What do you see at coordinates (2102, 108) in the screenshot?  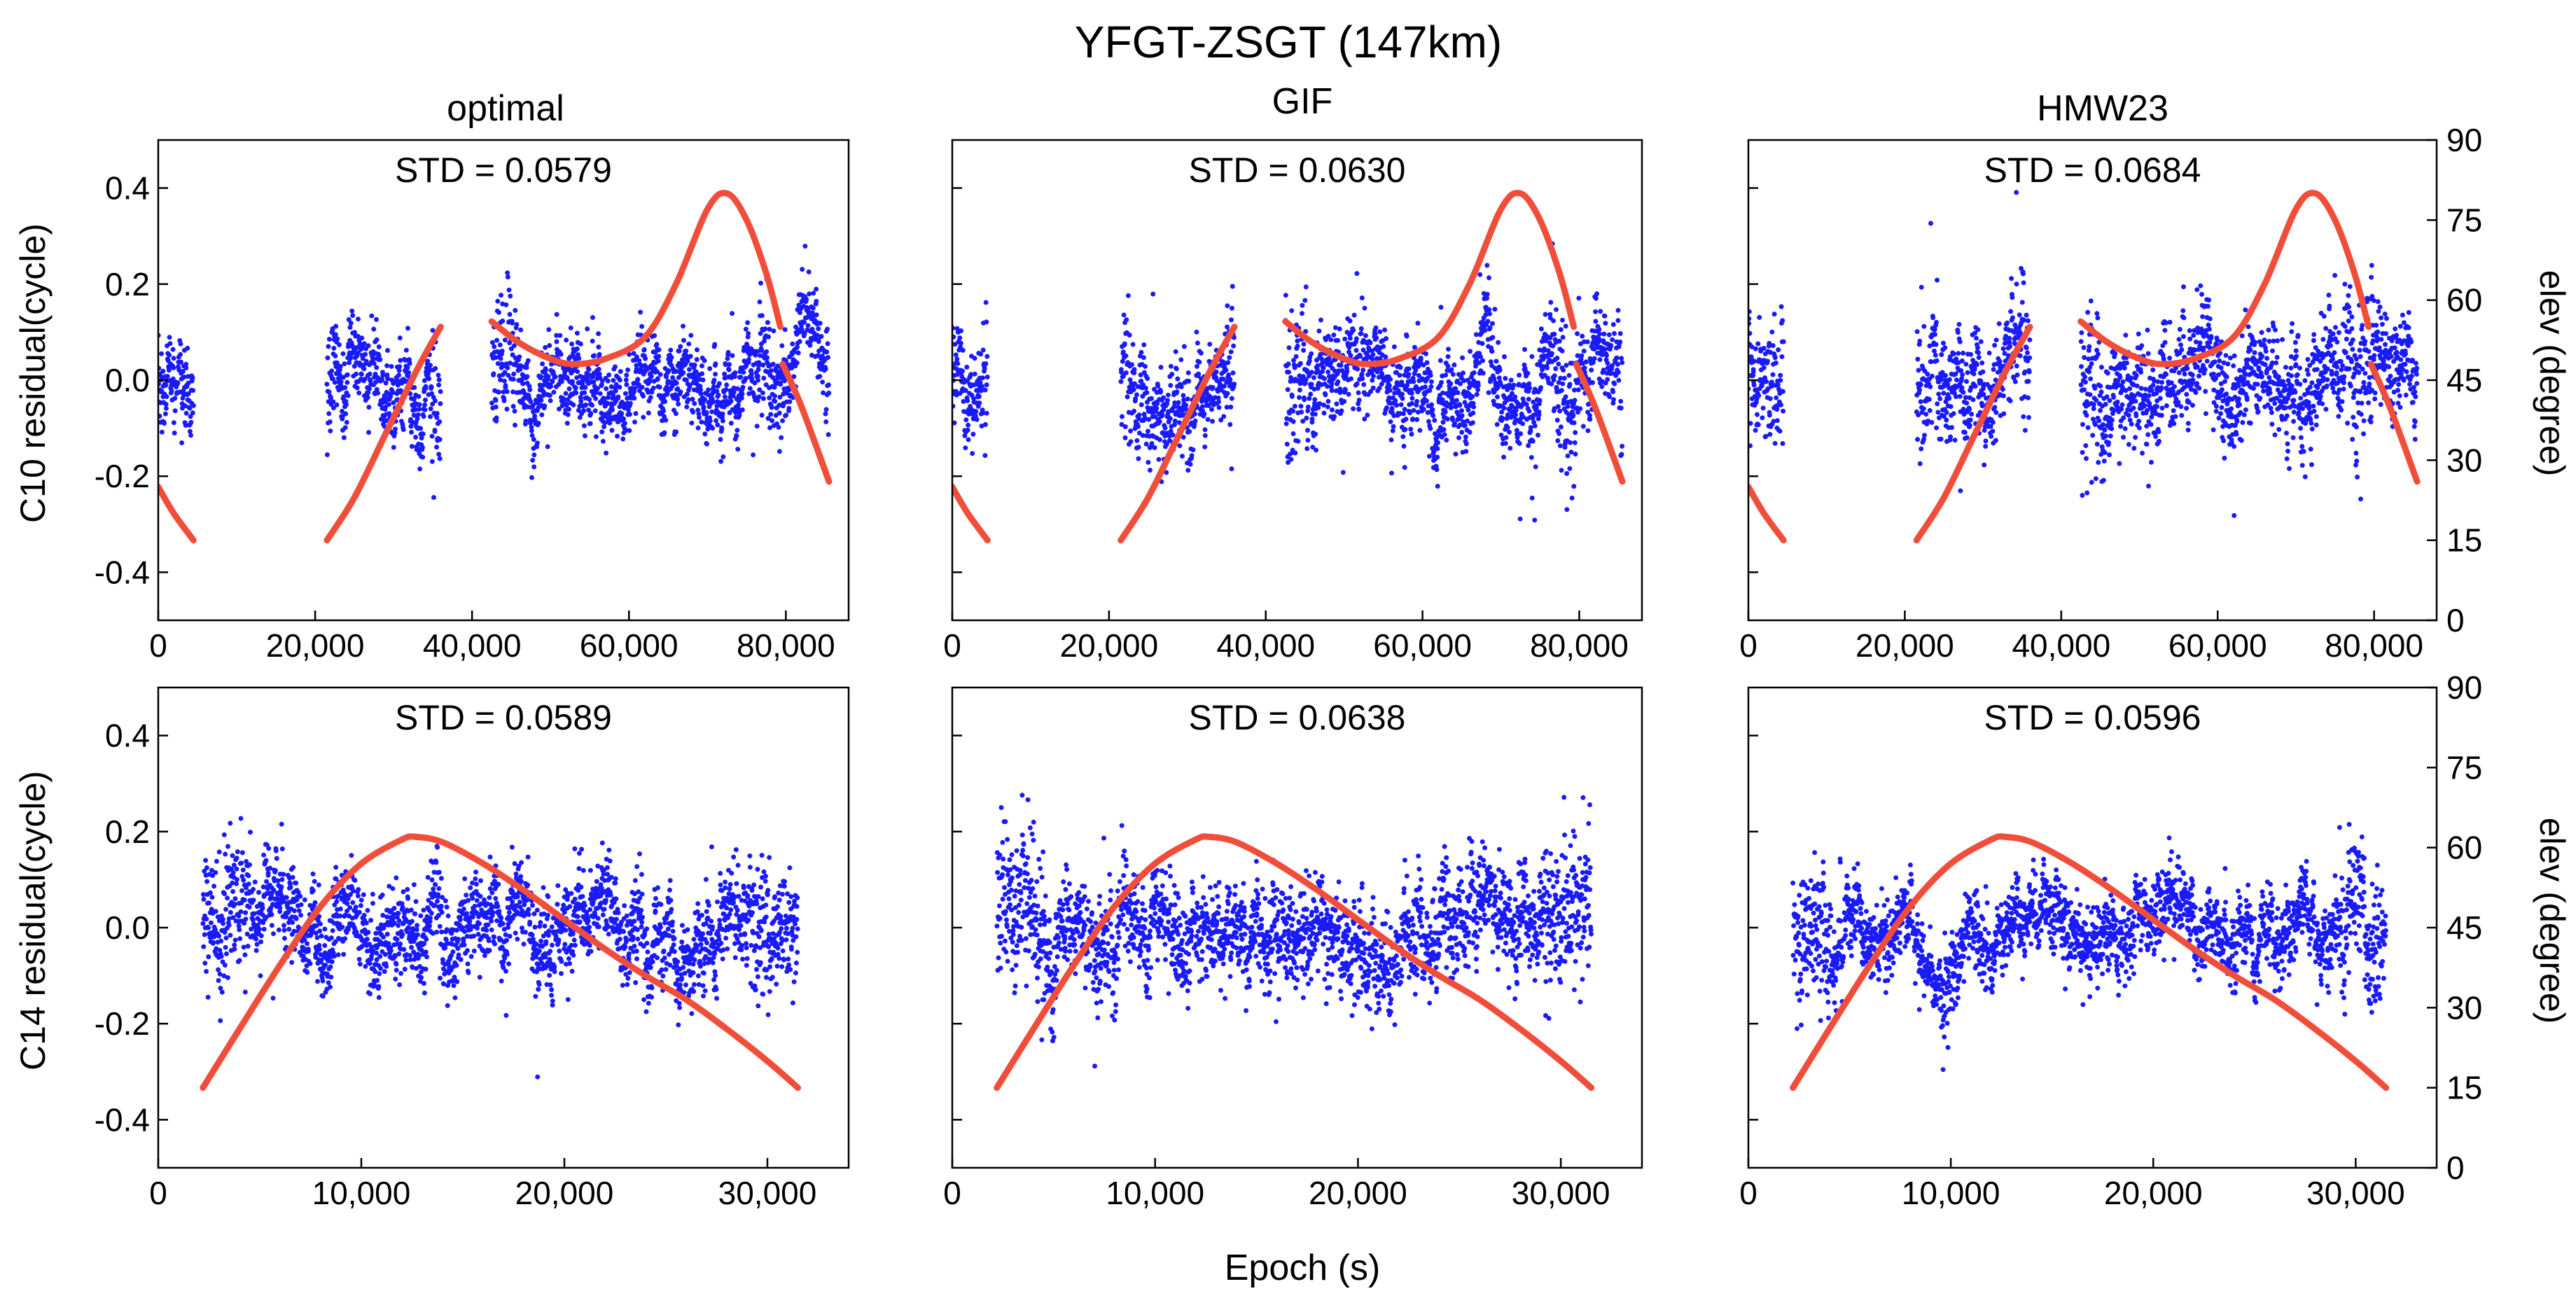 I see `column-title-hmw23: HMW23` at bounding box center [2102, 108].